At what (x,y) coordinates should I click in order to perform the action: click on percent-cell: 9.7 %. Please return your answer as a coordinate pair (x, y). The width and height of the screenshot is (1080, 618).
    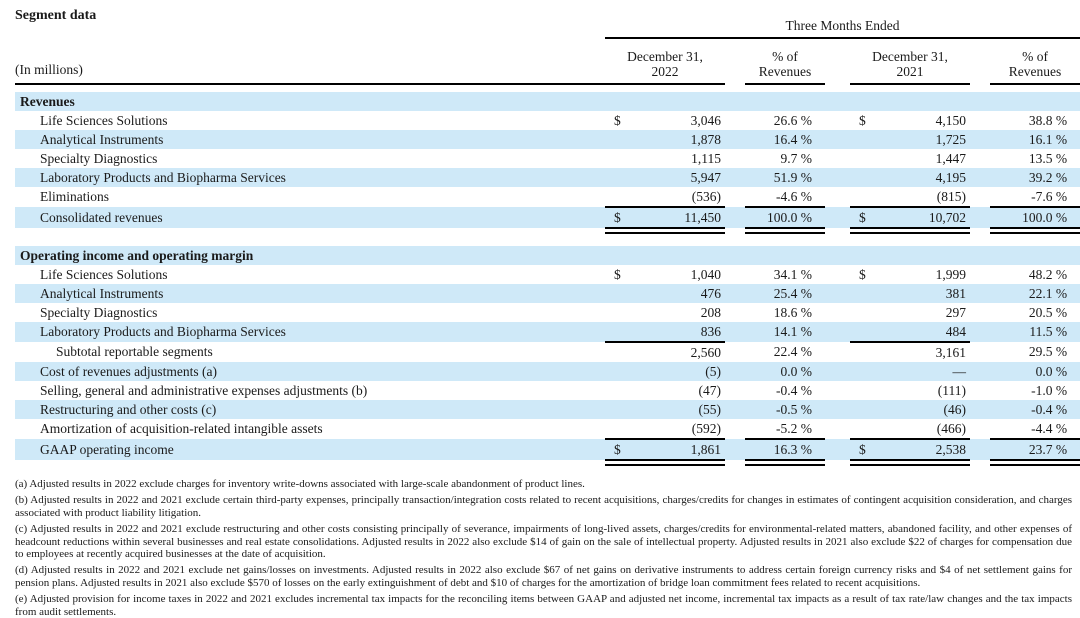
    Looking at the image, I should click on (796, 158).